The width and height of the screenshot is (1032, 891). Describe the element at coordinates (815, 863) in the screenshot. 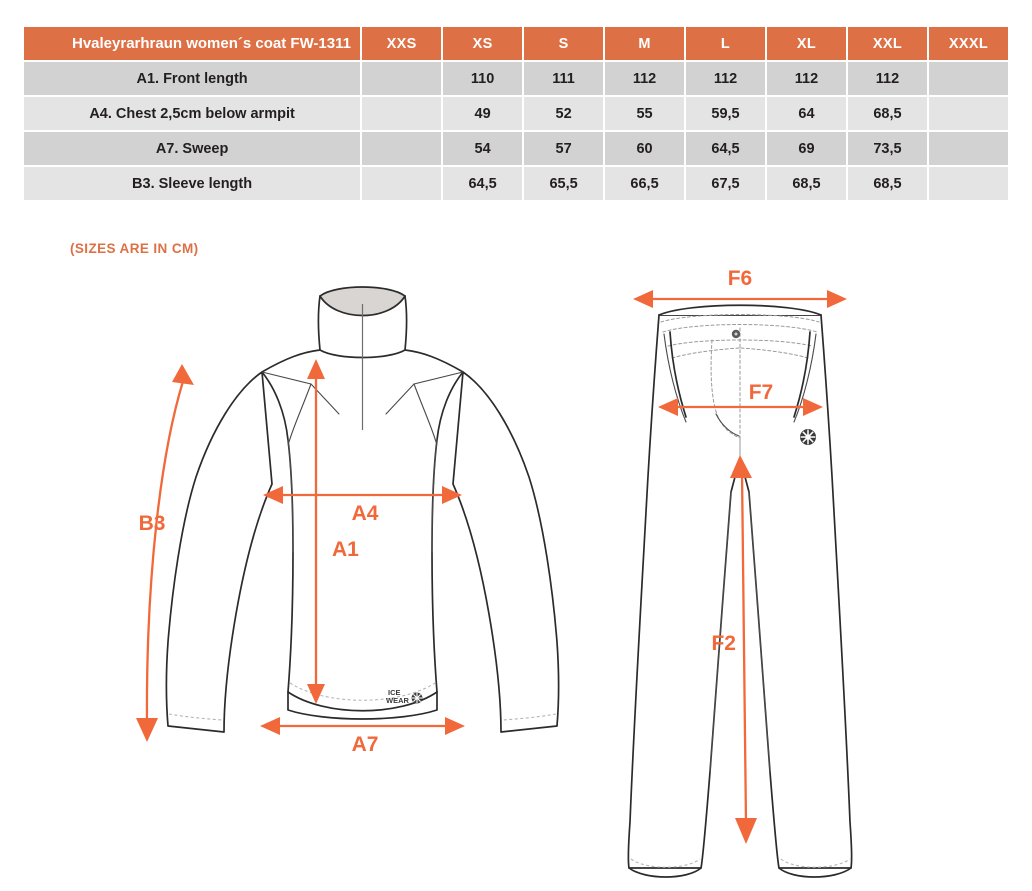

I see `pants-right-cuff-stitch` at that location.